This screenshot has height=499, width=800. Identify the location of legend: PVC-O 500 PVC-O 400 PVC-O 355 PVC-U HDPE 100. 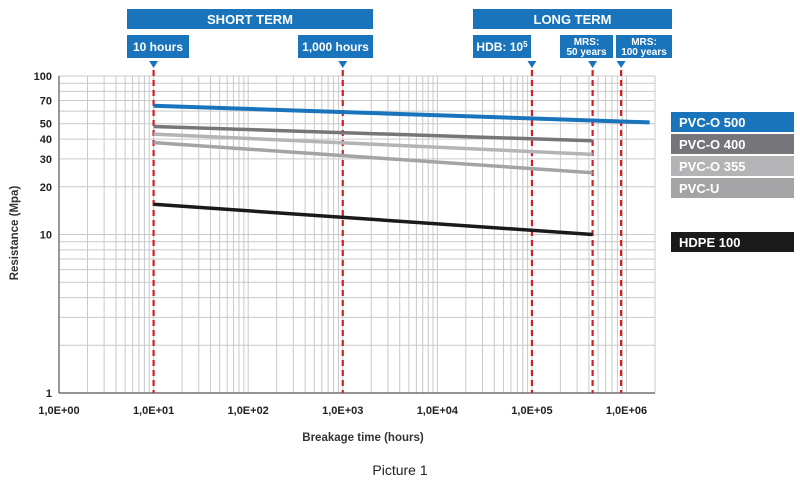
(732, 182).